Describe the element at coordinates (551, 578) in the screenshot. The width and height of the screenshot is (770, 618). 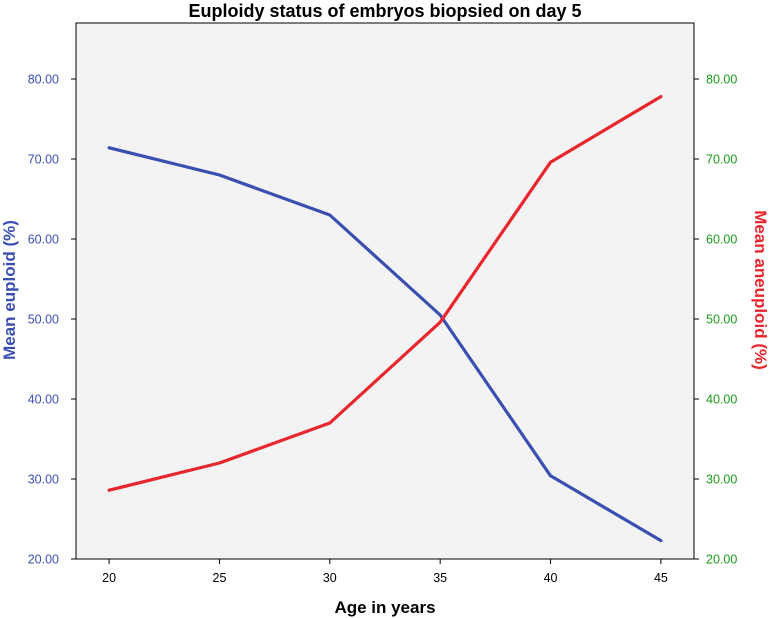
I see `x-tick-label: 40` at that location.